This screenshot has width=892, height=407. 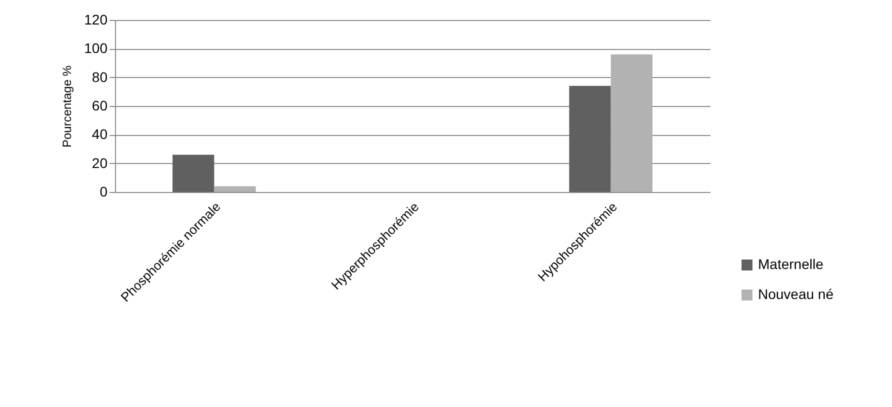 I want to click on y-axis-title: Pourcentage %, so click(x=67, y=106).